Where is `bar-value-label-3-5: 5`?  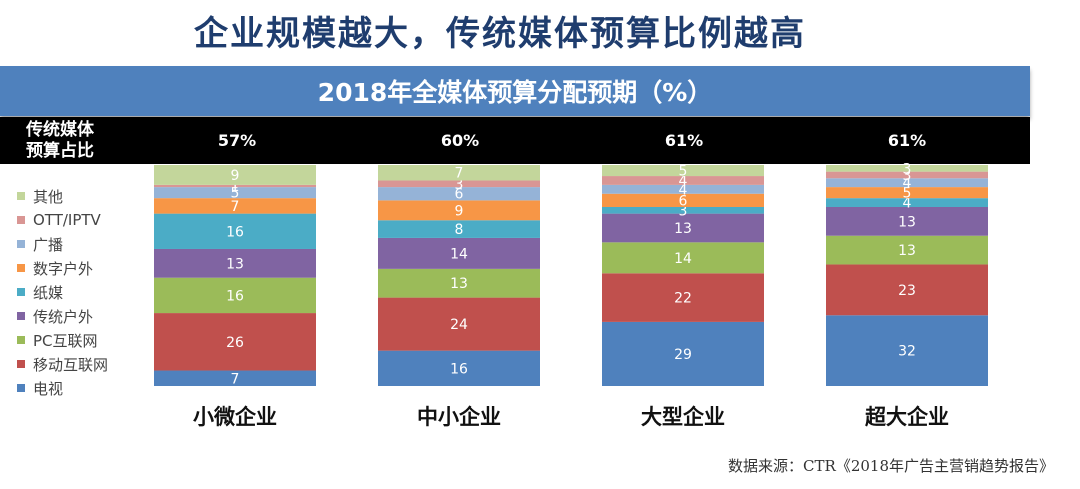 bar-value-label-3-5: 5 is located at coordinates (907, 194).